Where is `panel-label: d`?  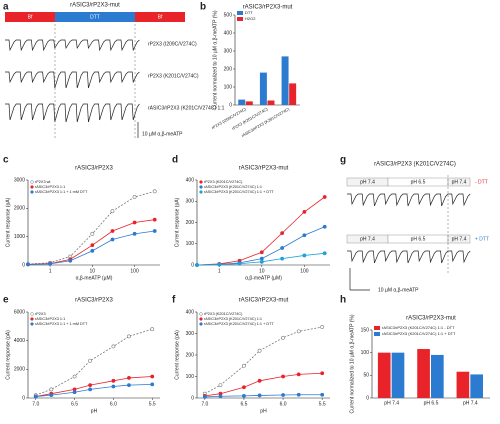 panel-label: d is located at coordinates (175, 160).